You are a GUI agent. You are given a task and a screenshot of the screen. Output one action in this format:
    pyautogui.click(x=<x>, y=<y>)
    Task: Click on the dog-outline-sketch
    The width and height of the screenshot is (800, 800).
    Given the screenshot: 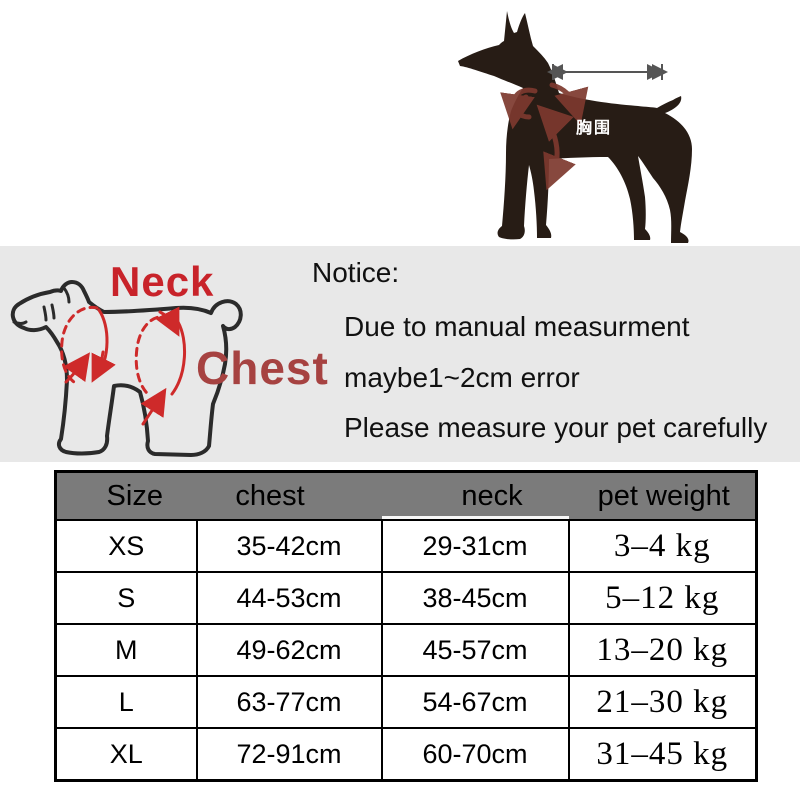 What is the action you would take?
    pyautogui.click(x=126, y=368)
    